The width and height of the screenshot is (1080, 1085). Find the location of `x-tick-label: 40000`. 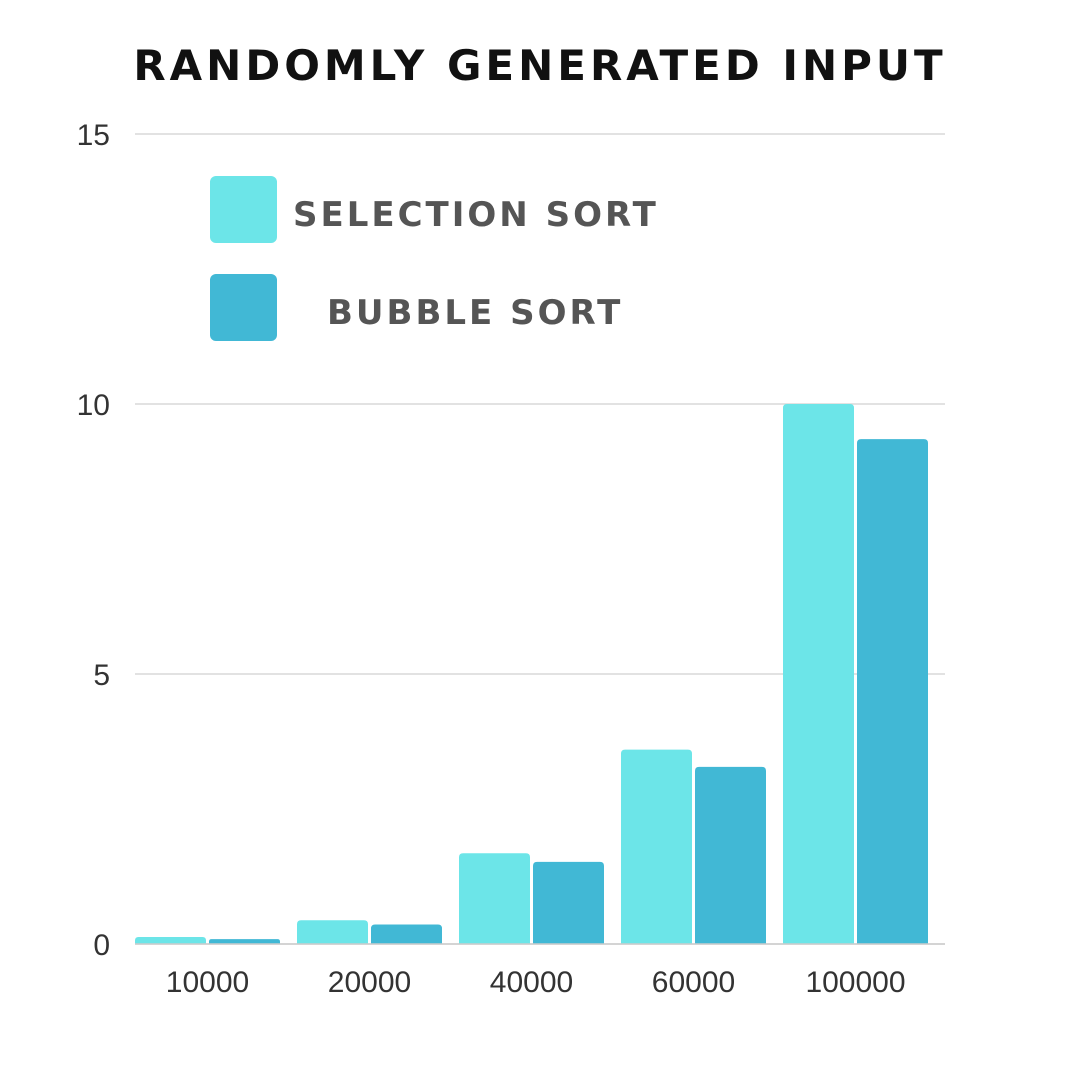

x-tick-label: 40000 is located at coordinates (531, 982).